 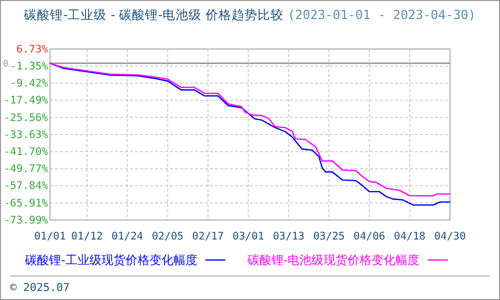 I want to click on x-tick-label: 03/25, so click(x=329, y=236).